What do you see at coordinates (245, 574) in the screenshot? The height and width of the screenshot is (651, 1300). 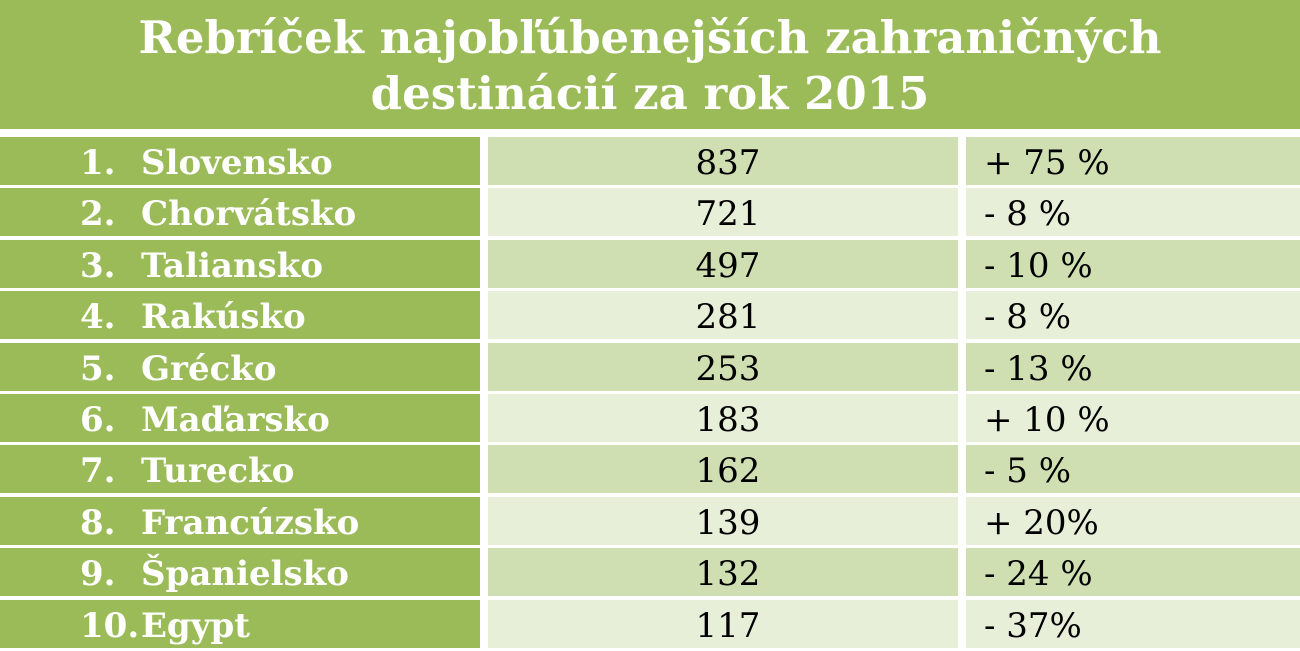 I see `country-name: Španielsko` at bounding box center [245, 574].